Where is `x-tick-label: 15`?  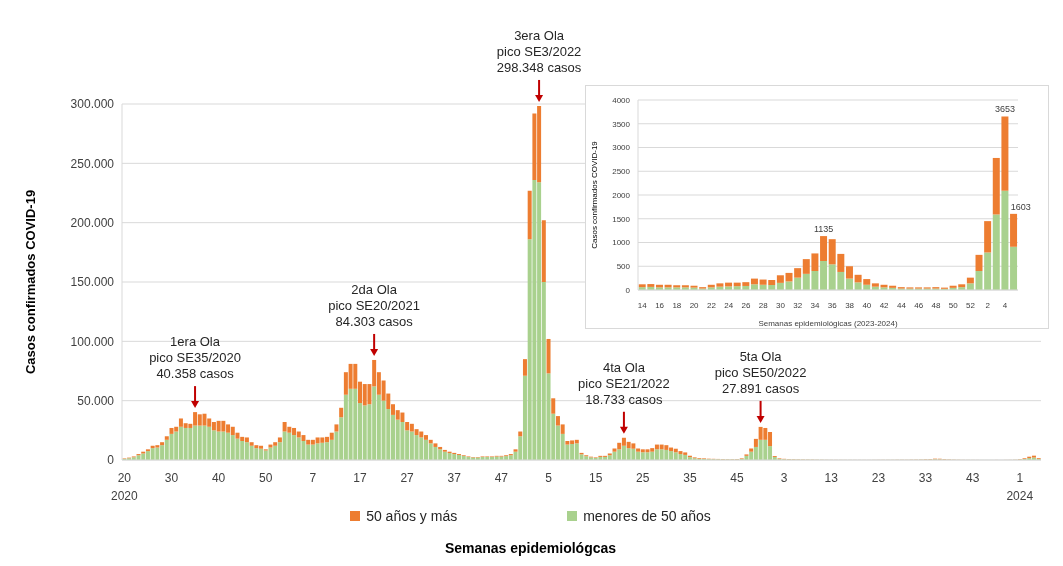 x-tick-label: 15 is located at coordinates (595, 478).